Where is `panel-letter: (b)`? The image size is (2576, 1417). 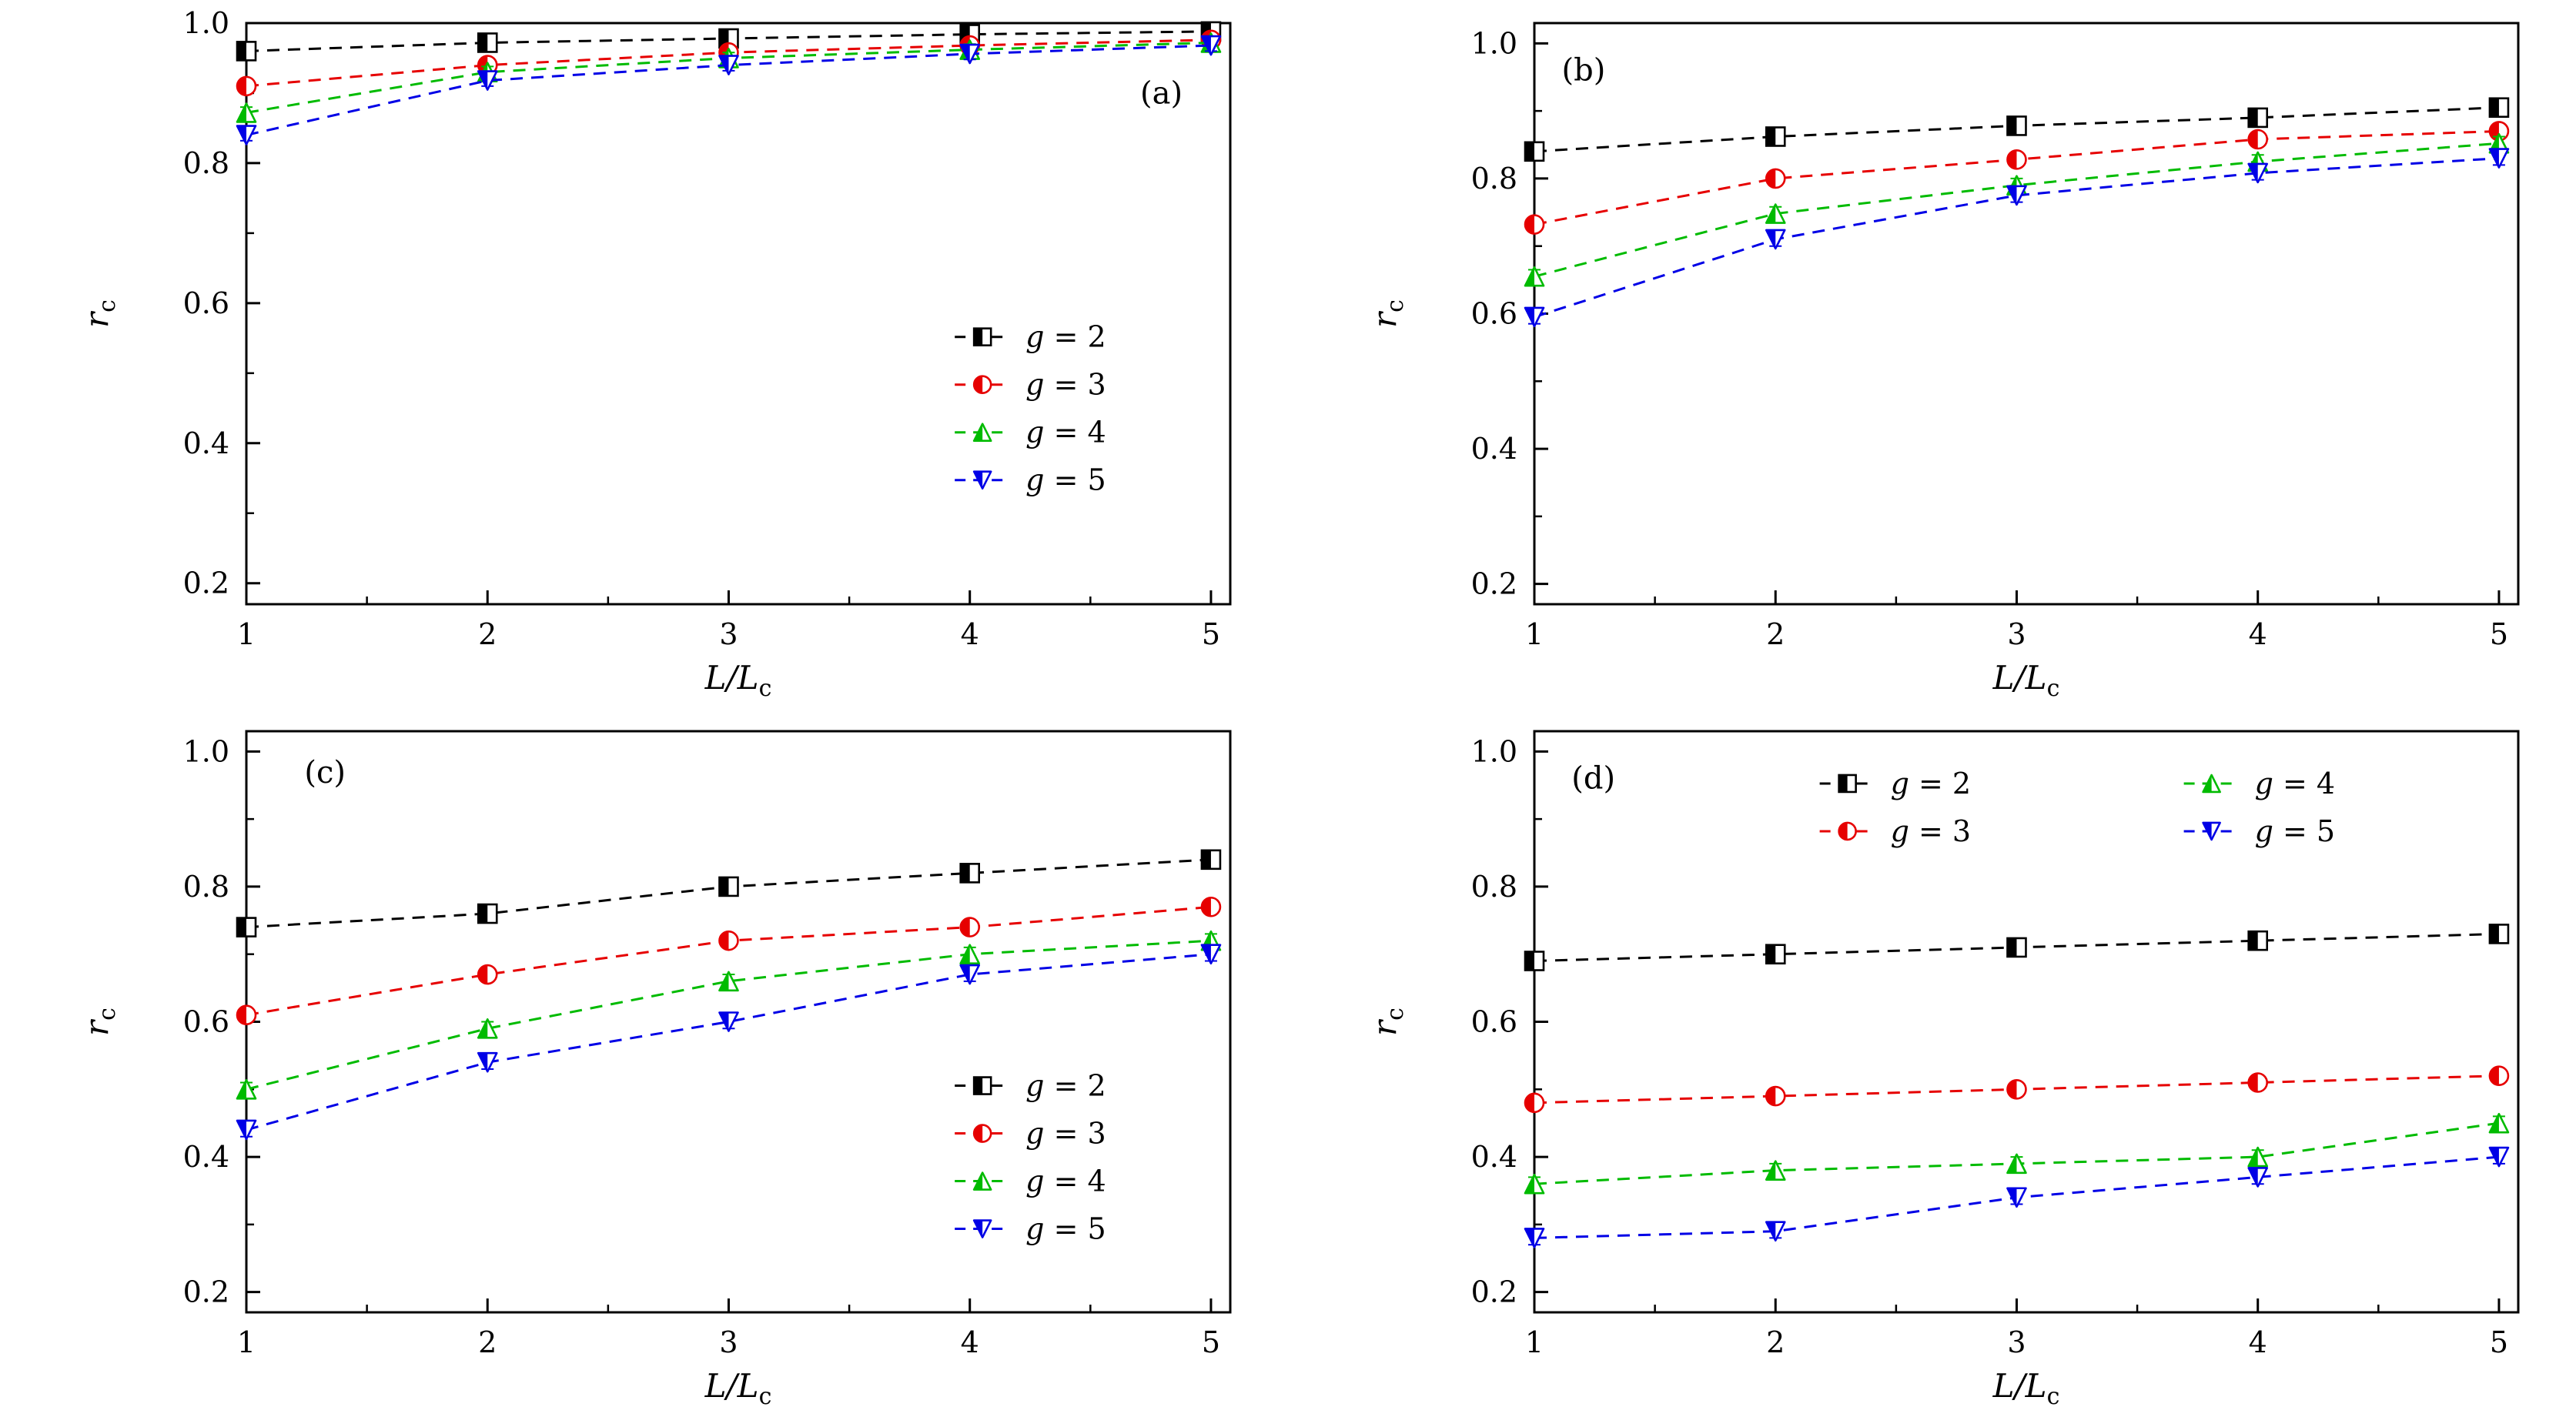 panel-letter: (b) is located at coordinates (1583, 70).